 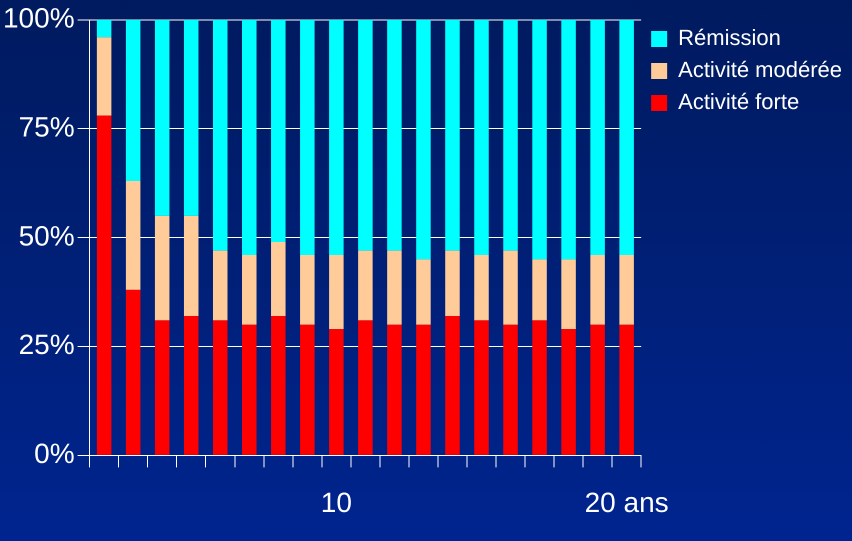 What do you see at coordinates (739, 101) in the screenshot?
I see `legend-label: Activité forte` at bounding box center [739, 101].